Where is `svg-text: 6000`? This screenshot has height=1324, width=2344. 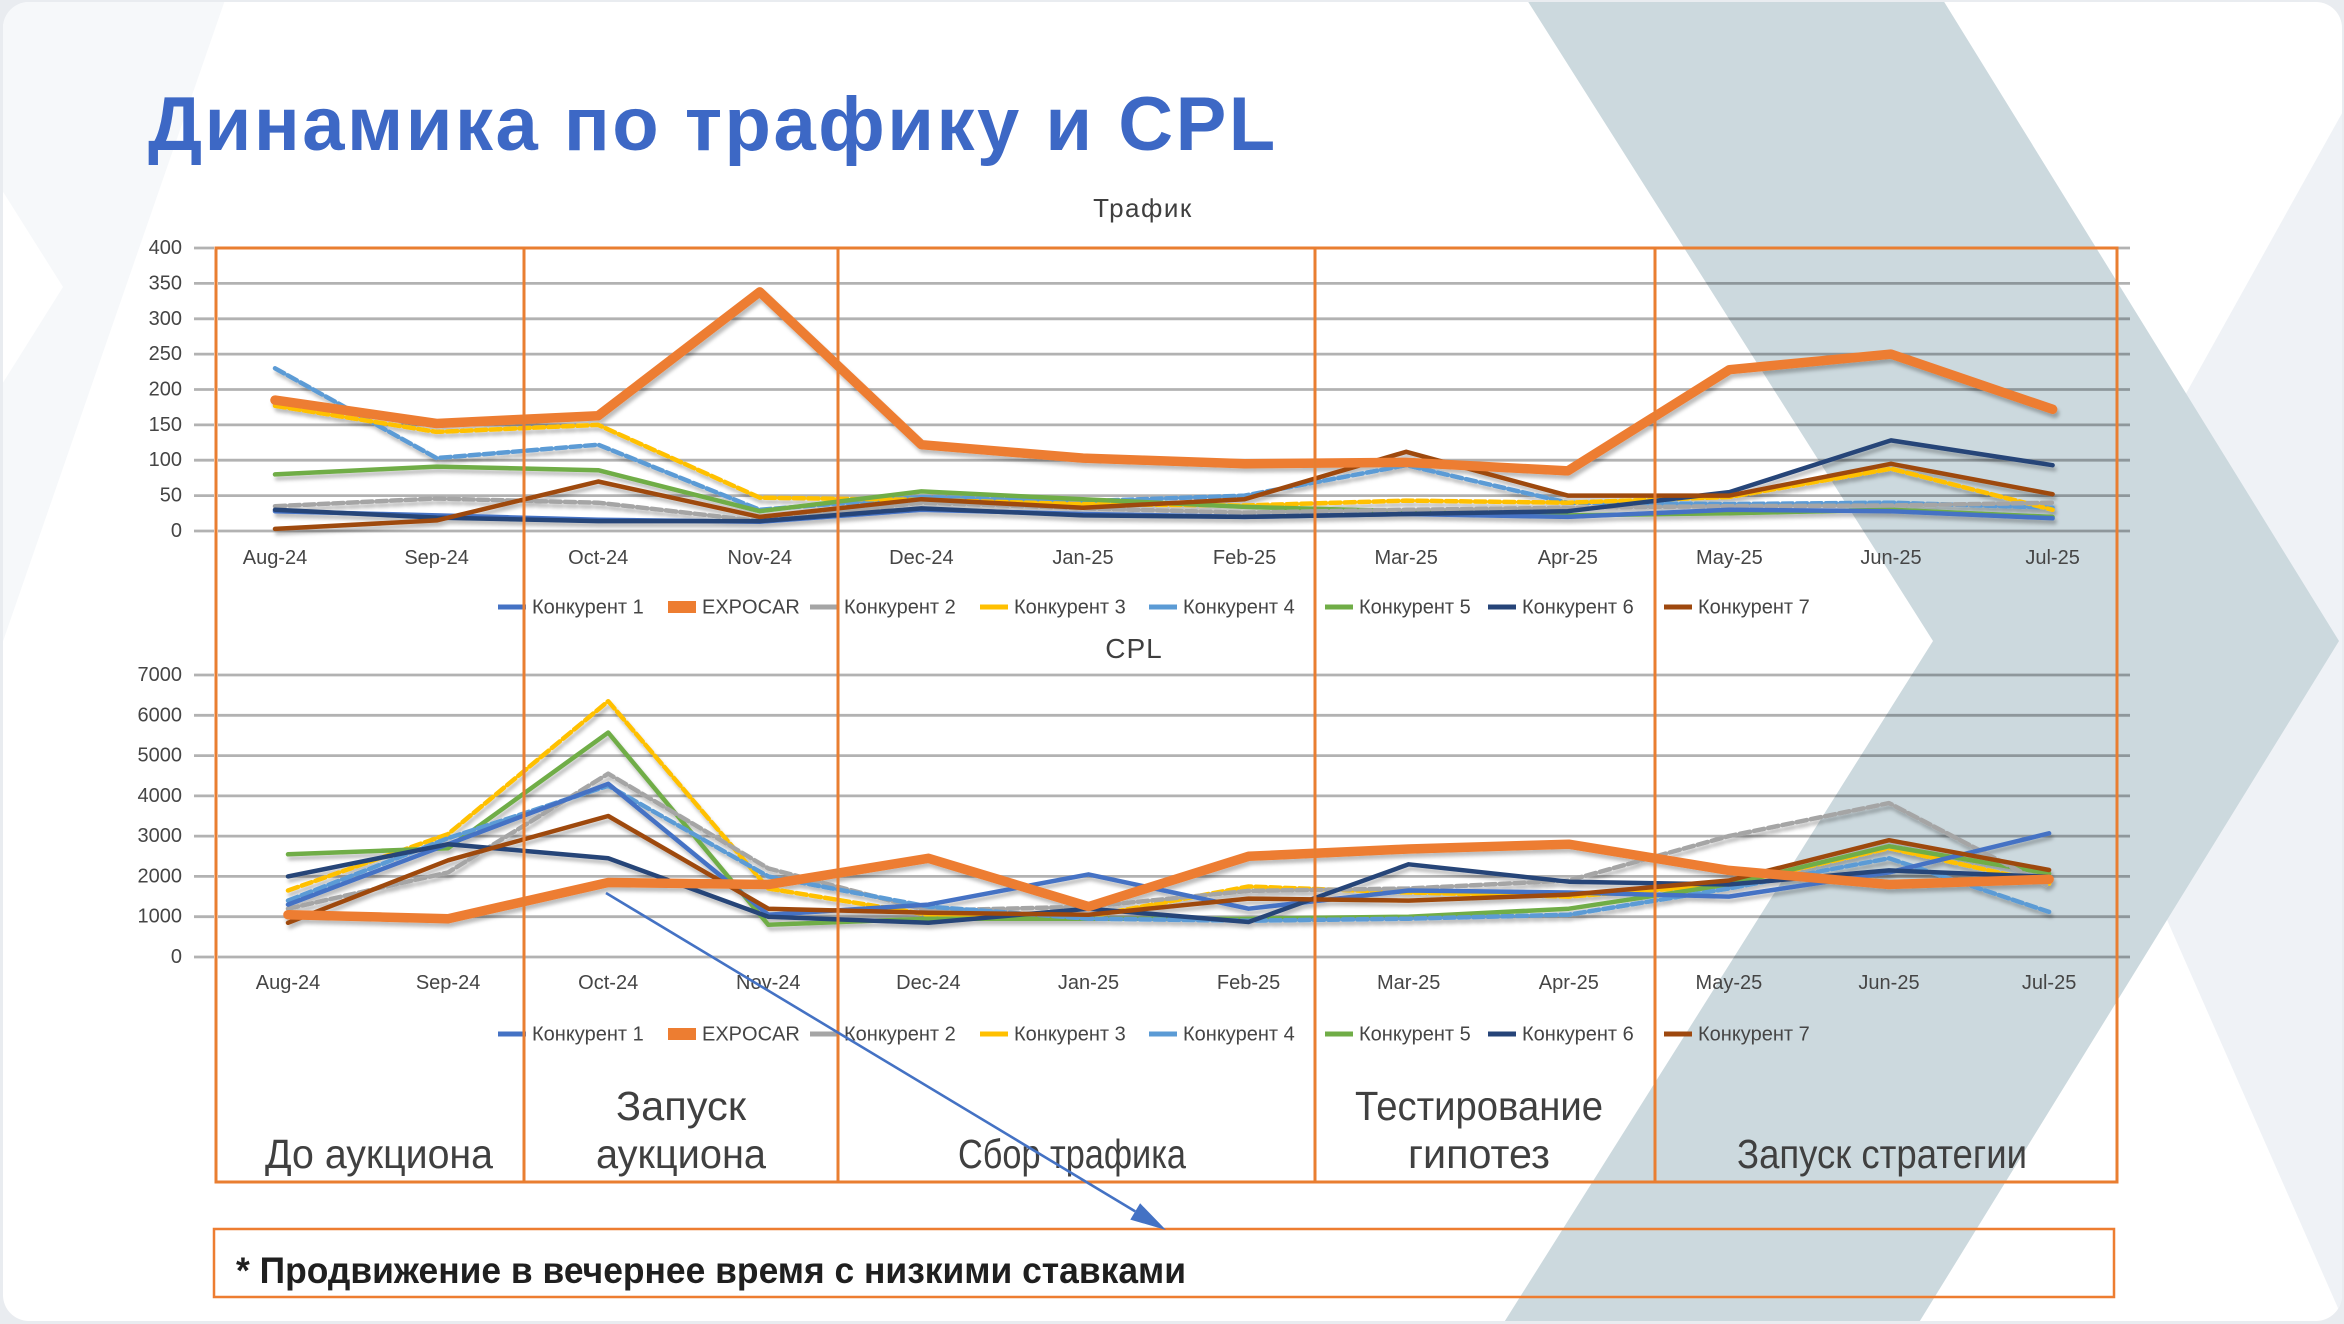 svg-text: 6000 is located at coordinates (160, 715).